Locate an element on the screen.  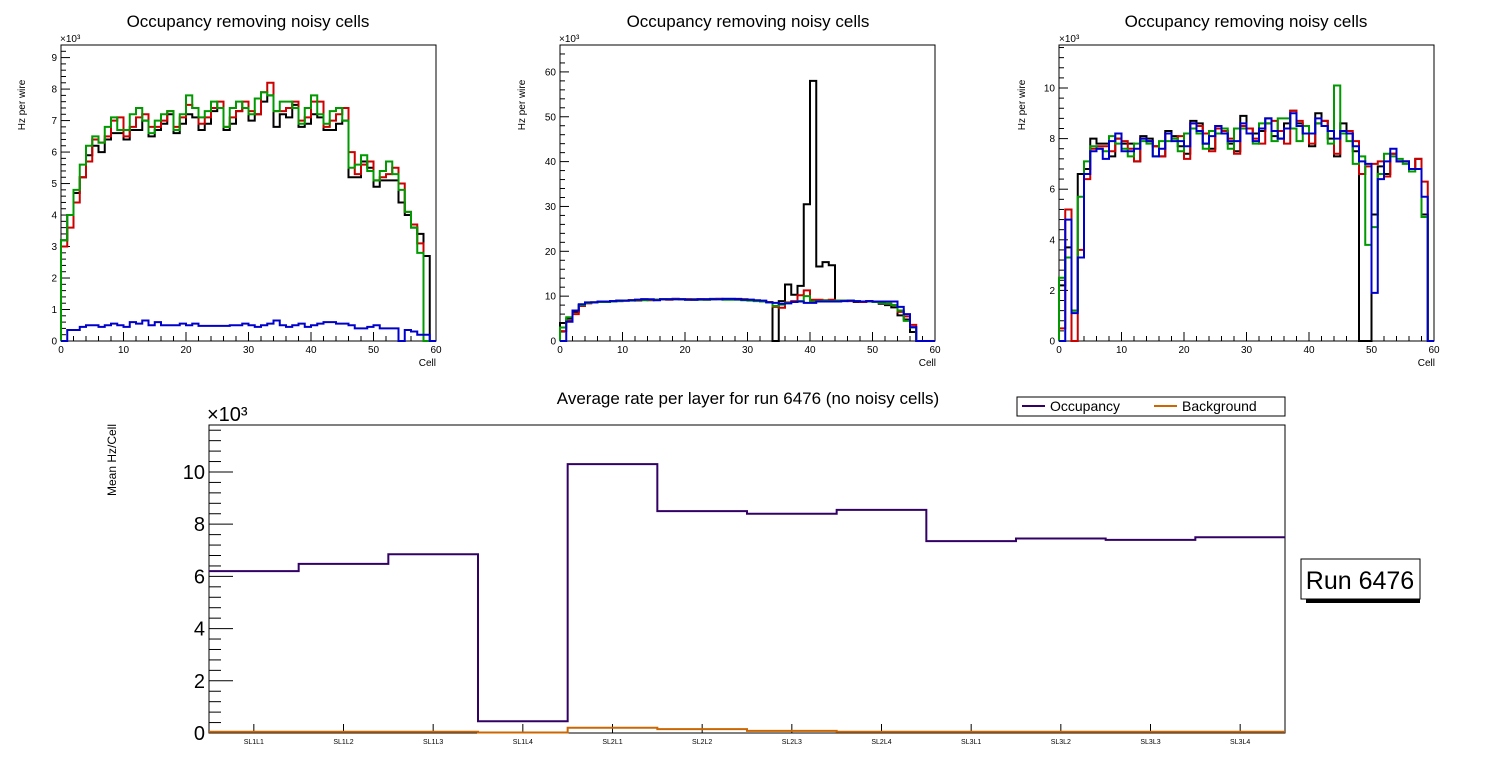
y-tick-label: 30 is located at coordinates (551, 207).